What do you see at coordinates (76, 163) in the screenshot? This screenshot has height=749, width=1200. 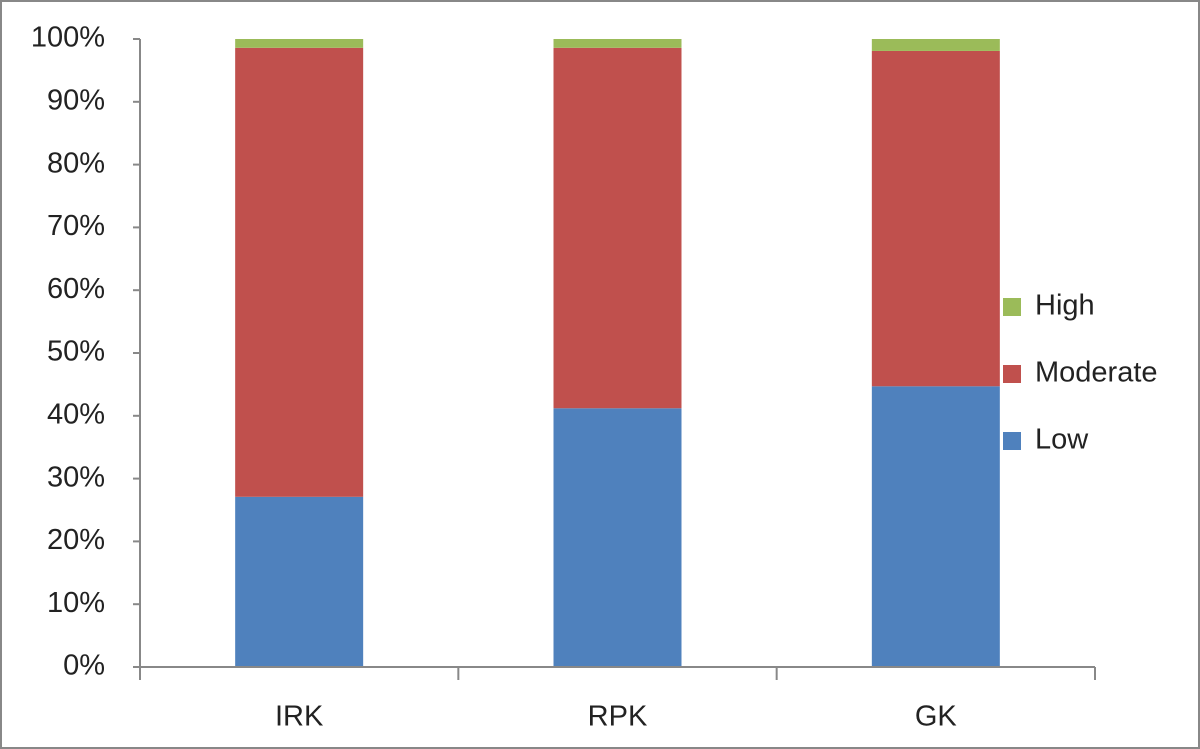 I see `y-tick-label: 80%` at bounding box center [76, 163].